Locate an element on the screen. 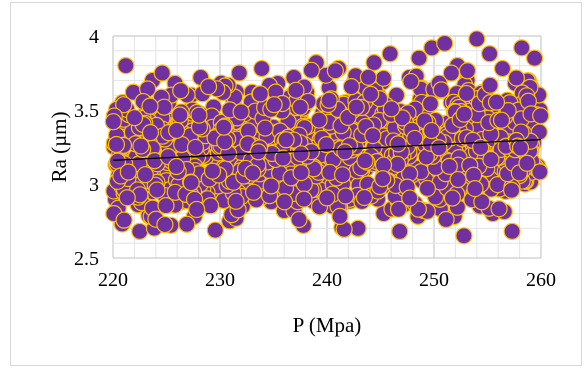 The width and height of the screenshot is (585, 369). y-tick-label: 2.5 is located at coordinates (86, 259).